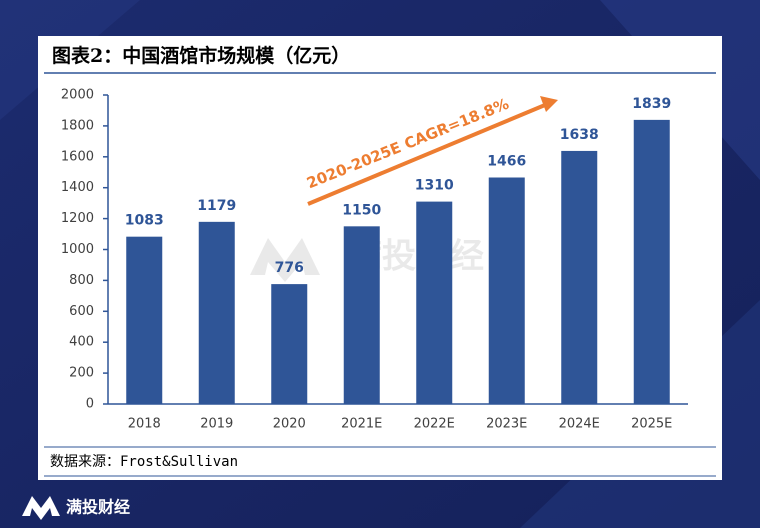 The height and width of the screenshot is (532, 760). What do you see at coordinates (434, 424) in the screenshot?
I see `x-tick-label: 2022E` at bounding box center [434, 424].